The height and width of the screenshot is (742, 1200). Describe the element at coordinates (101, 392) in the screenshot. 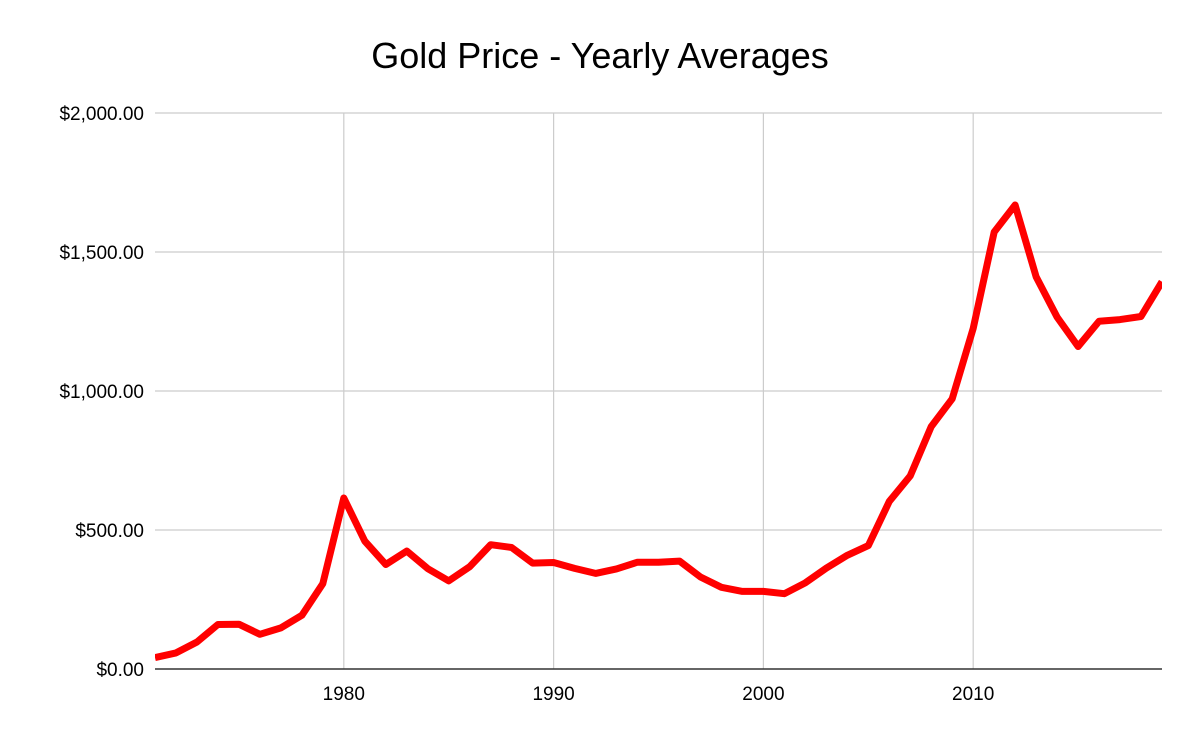

I see `y-tick-label: $1,000.00` at that location.